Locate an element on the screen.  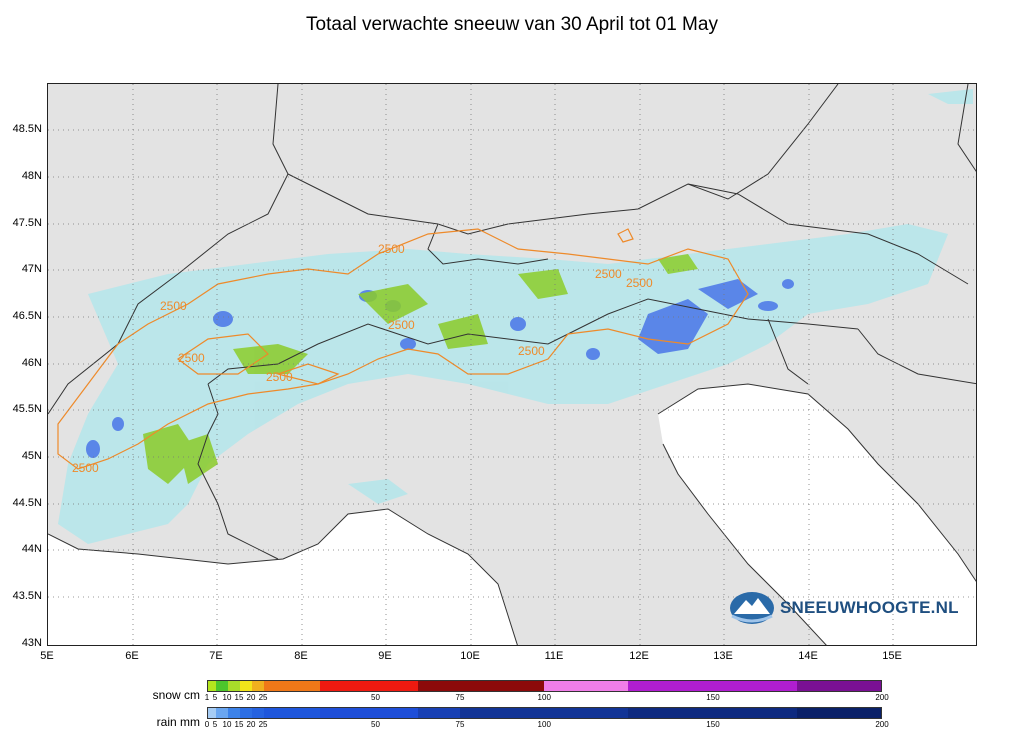
italy-east-coast is located at coordinates (744, 544).